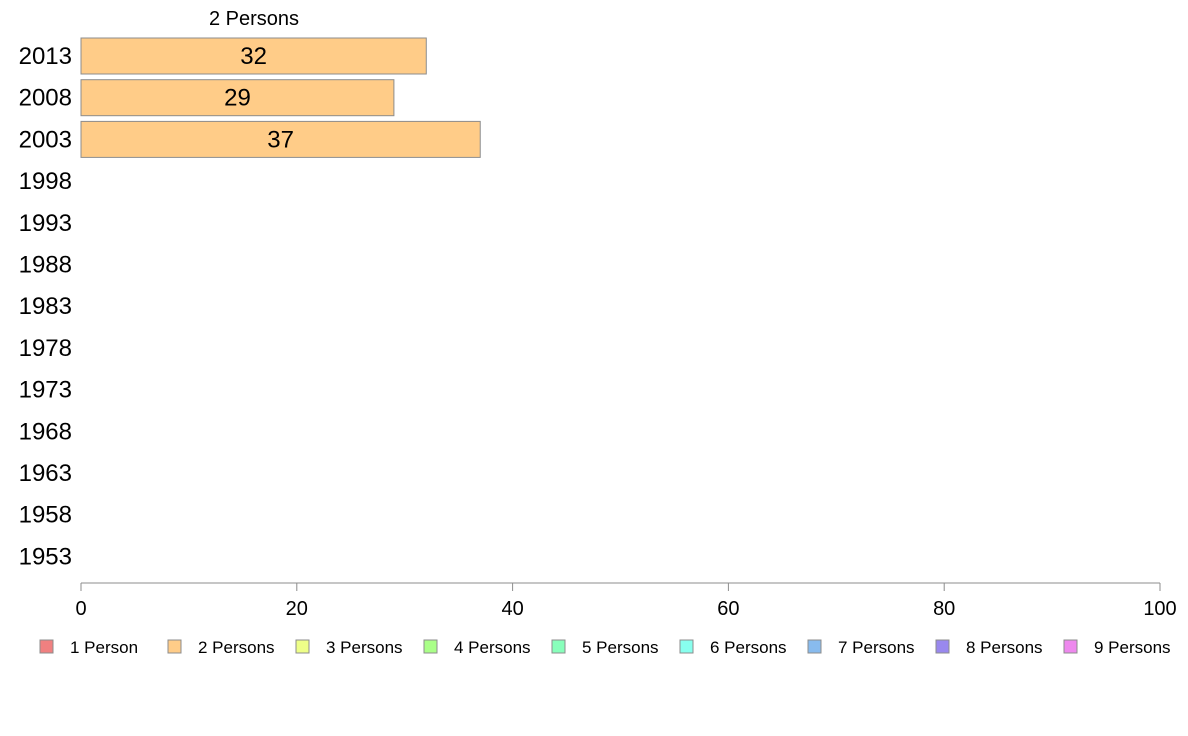  Describe the element at coordinates (45, 431) in the screenshot. I see `y-tick-label-1968: 1968` at that location.